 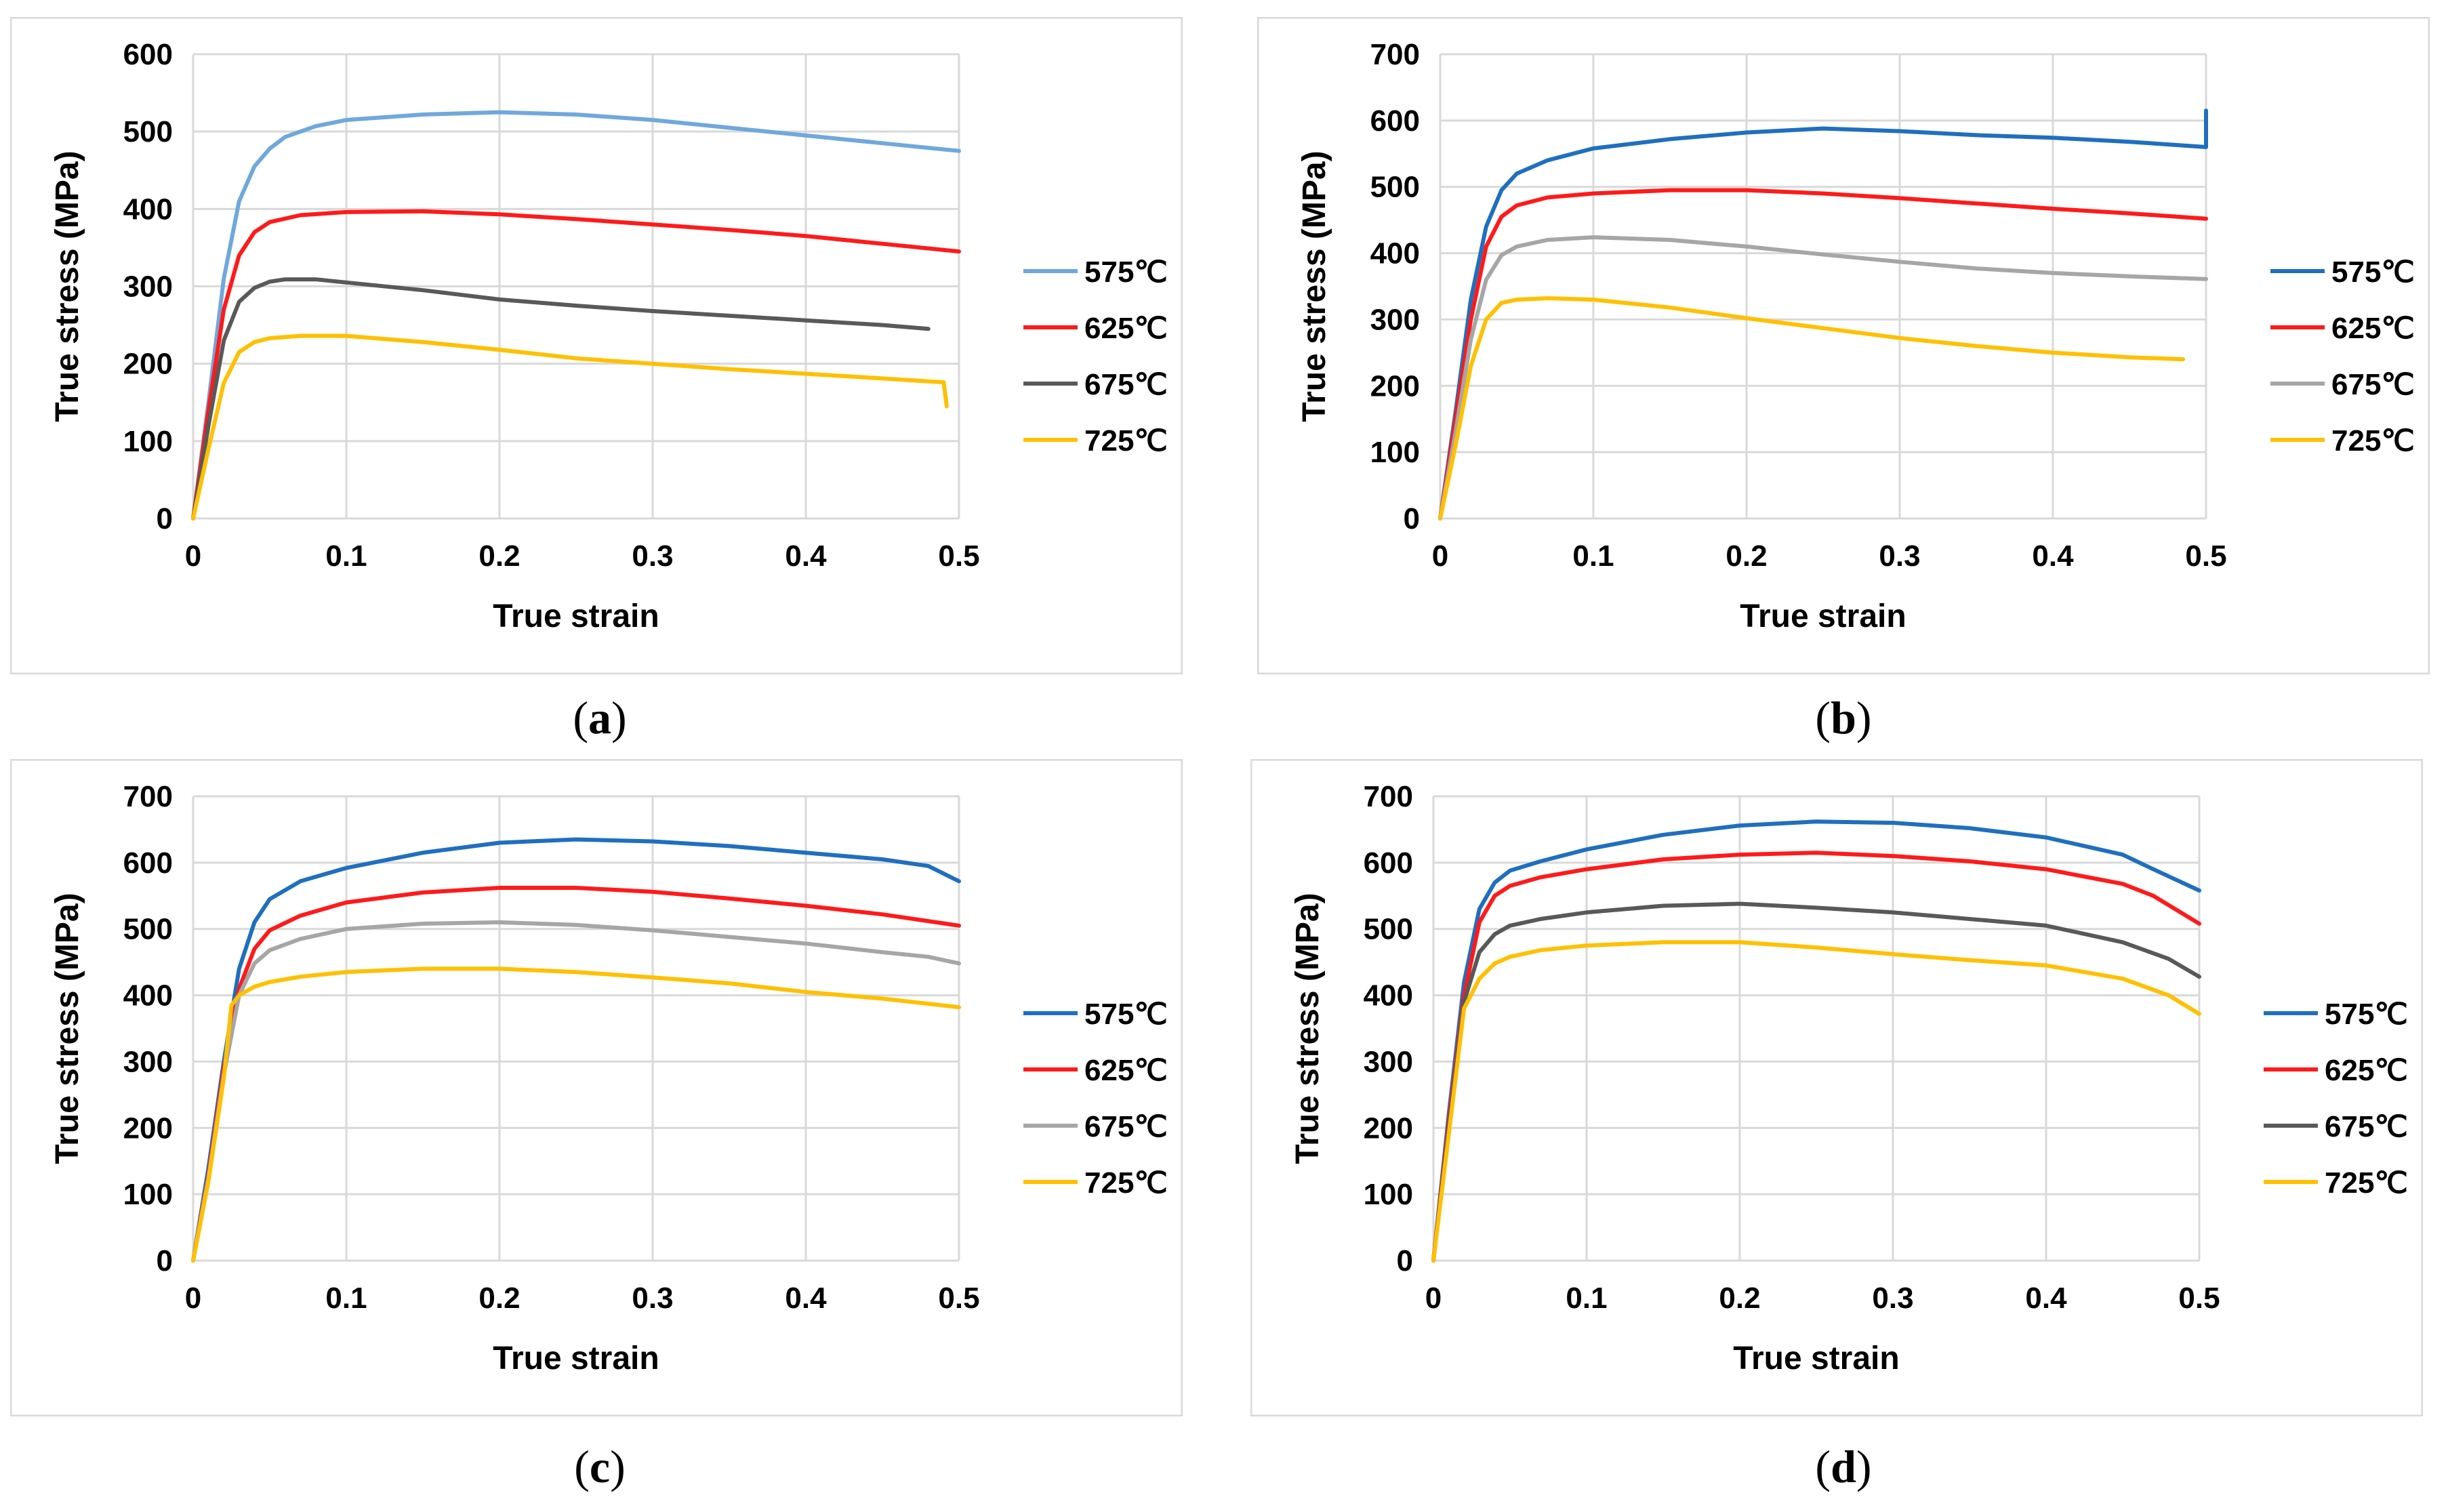 I want to click on caption-a: (a), so click(x=600, y=717).